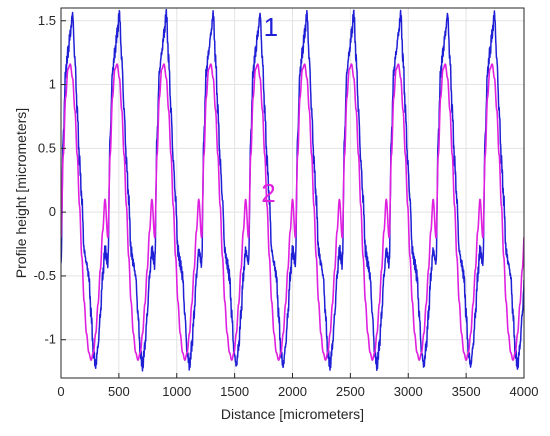 The height and width of the screenshot is (436, 550). Describe the element at coordinates (466, 391) in the screenshot. I see `x-tick-label: 3500` at that location.